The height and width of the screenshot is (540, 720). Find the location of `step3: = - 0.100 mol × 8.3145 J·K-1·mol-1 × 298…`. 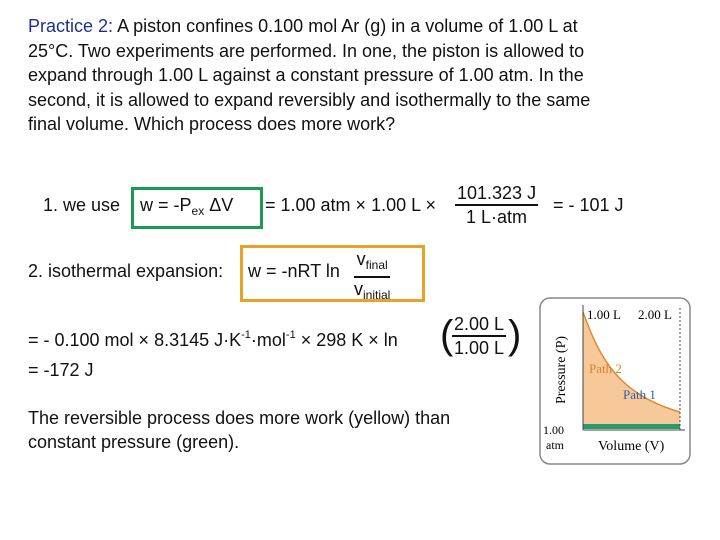

step3: = - 0.100 mol × 8.3145 J·K-1·mol-1 × 298… is located at coordinates (213, 337).